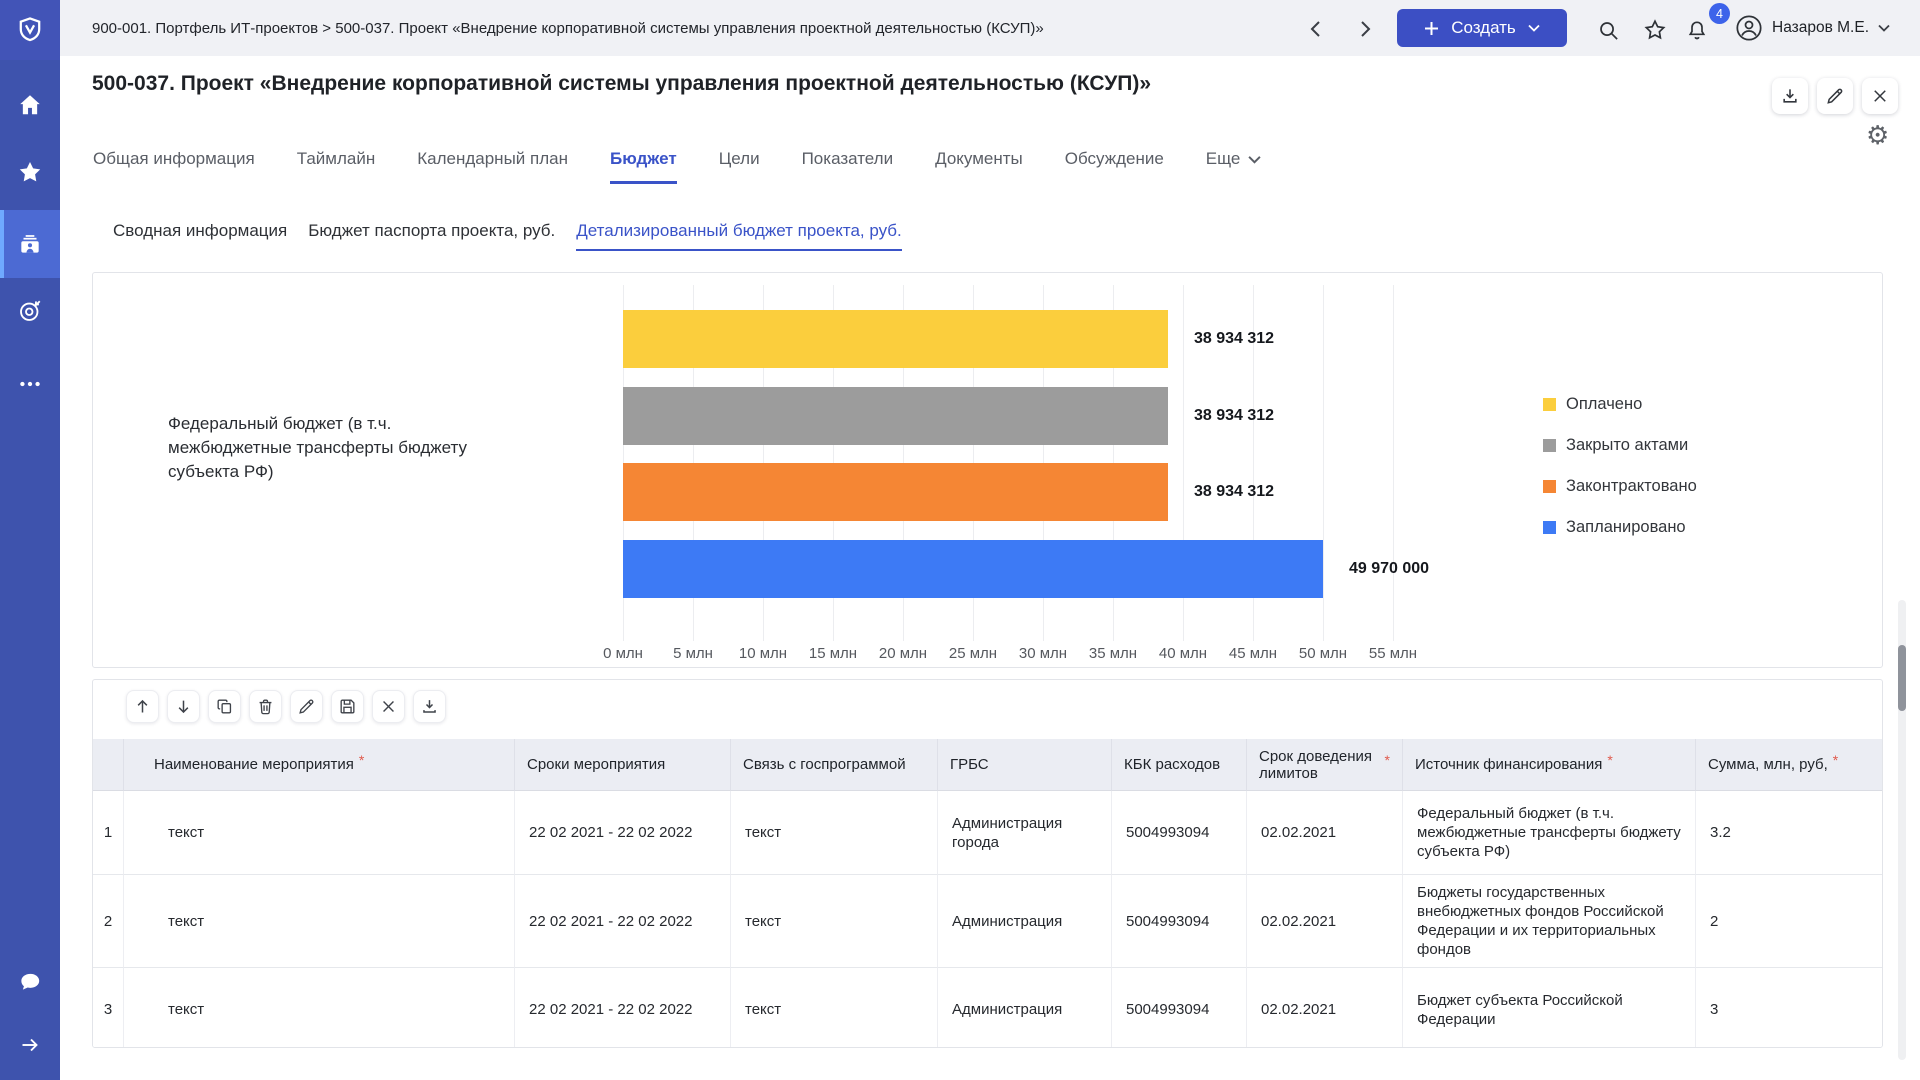  What do you see at coordinates (1620, 445) in the screenshot?
I see `legend-item-closed-acts: Закрыто актами` at bounding box center [1620, 445].